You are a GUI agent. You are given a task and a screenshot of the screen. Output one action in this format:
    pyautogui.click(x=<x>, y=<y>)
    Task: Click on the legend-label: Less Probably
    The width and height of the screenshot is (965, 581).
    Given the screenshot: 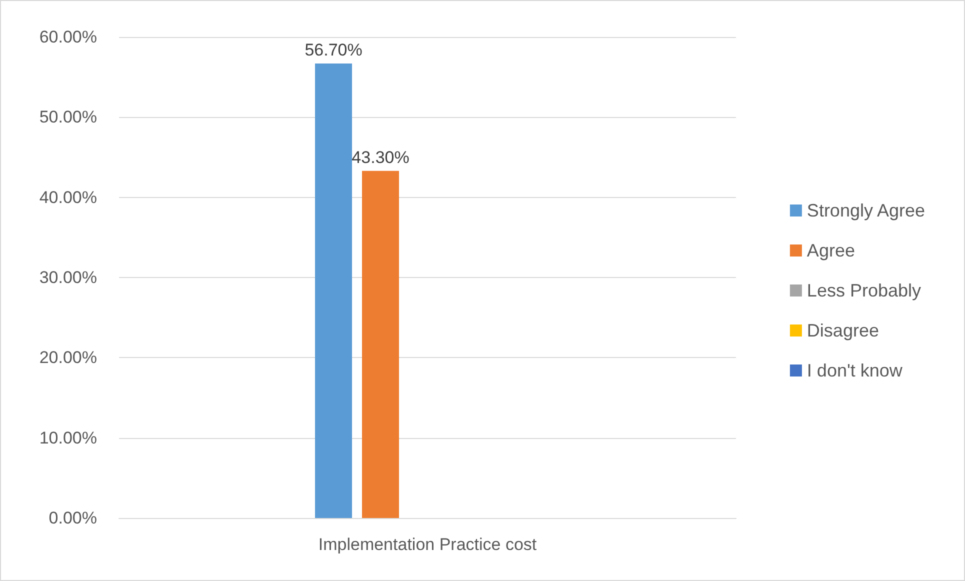 What is the action you would take?
    pyautogui.click(x=864, y=290)
    